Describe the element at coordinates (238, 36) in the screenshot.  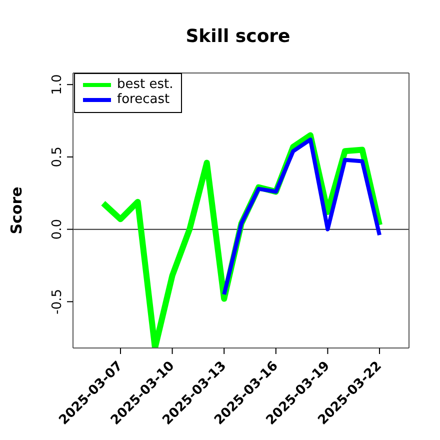
I see `chart-title: Skill score` at that location.